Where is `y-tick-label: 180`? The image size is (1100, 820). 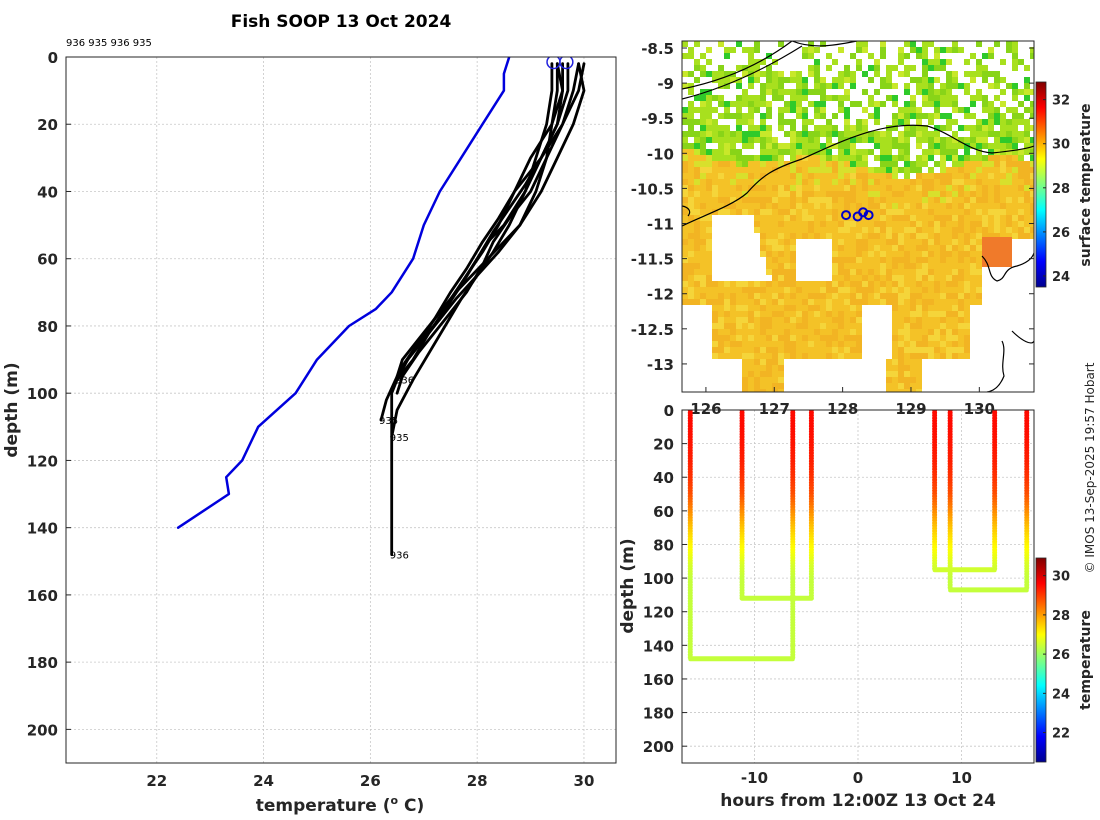 y-tick-label: 180 is located at coordinates (42, 663).